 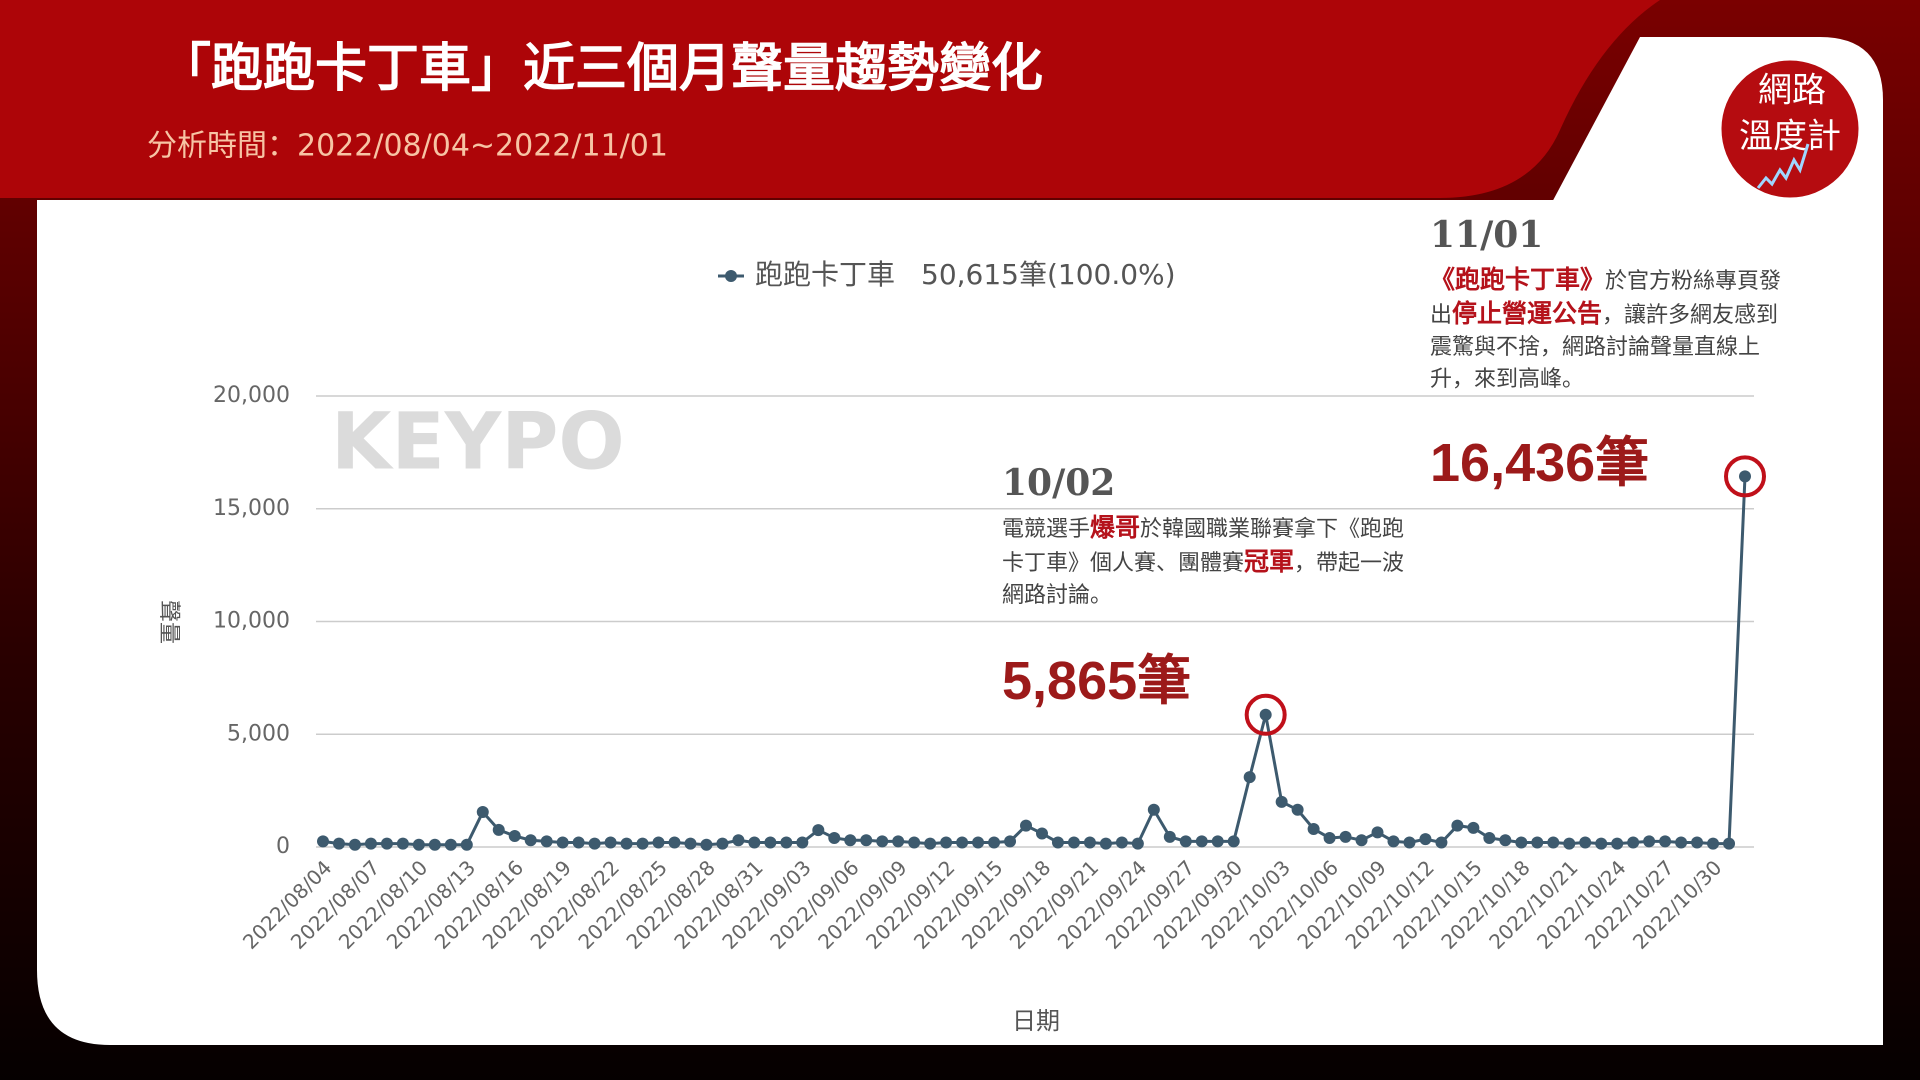 What do you see at coordinates (283, 846) in the screenshot?
I see `y-tick-label: 0` at bounding box center [283, 846].